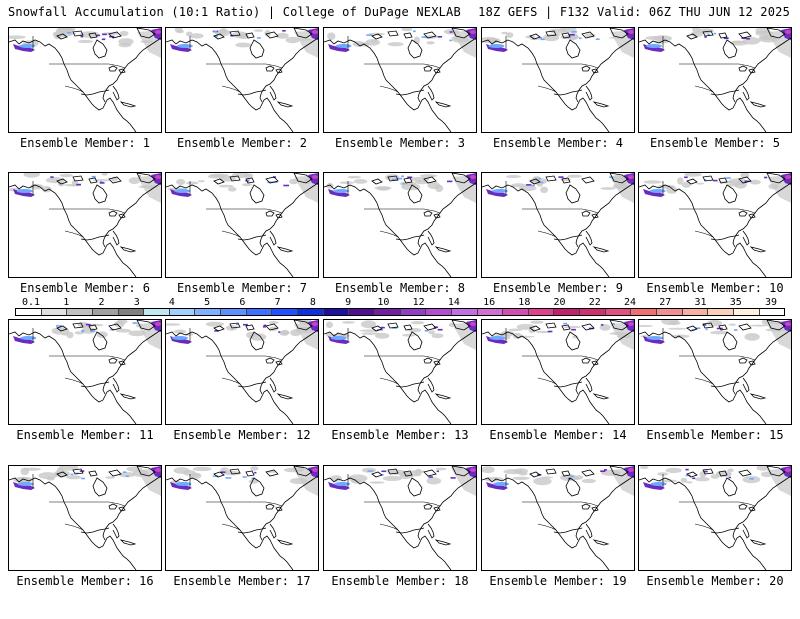  Describe the element at coordinates (558, 542) in the screenshot. I see `ensemble-member-panel: Ensemble Member: 19` at that location.